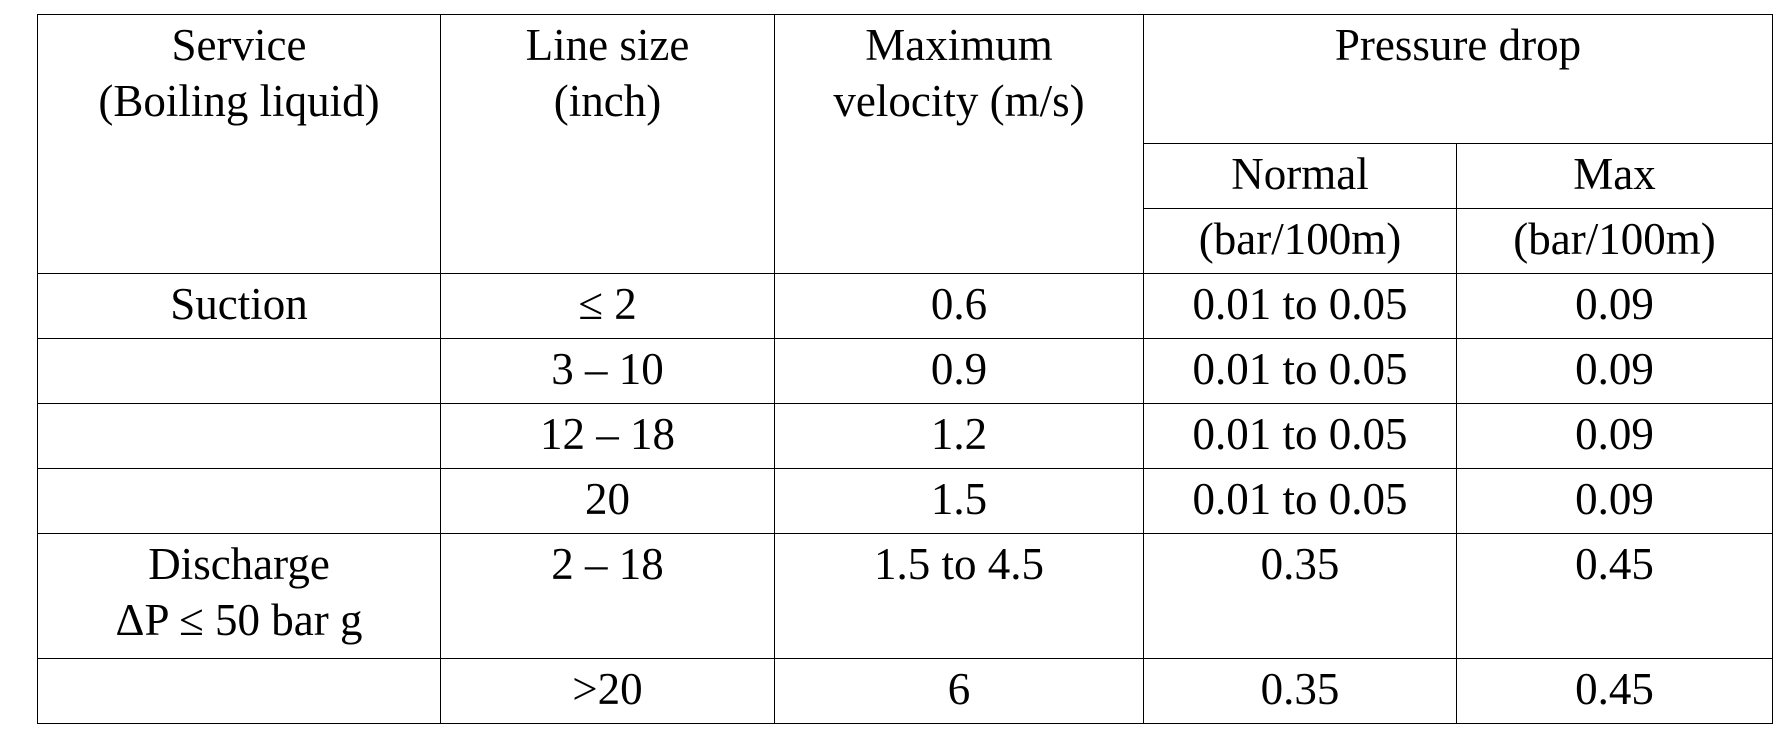 The image size is (1787, 729). I want to click on cell-service-line-1: Discharge, so click(239, 564).